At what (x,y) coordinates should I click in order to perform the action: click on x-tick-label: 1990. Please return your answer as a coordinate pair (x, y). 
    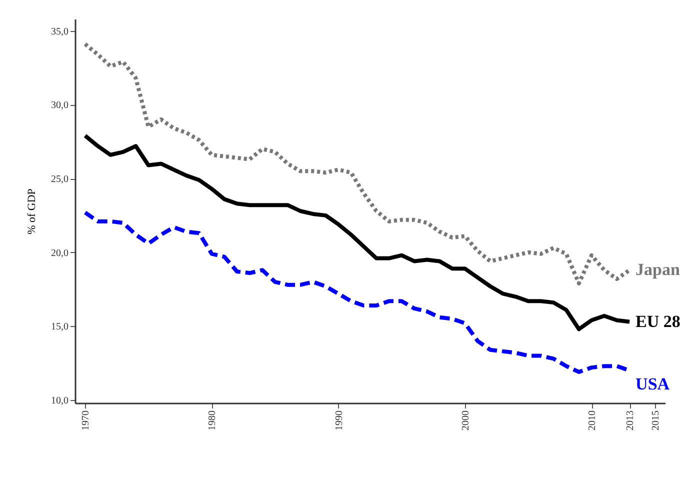
    Looking at the image, I should click on (339, 420).